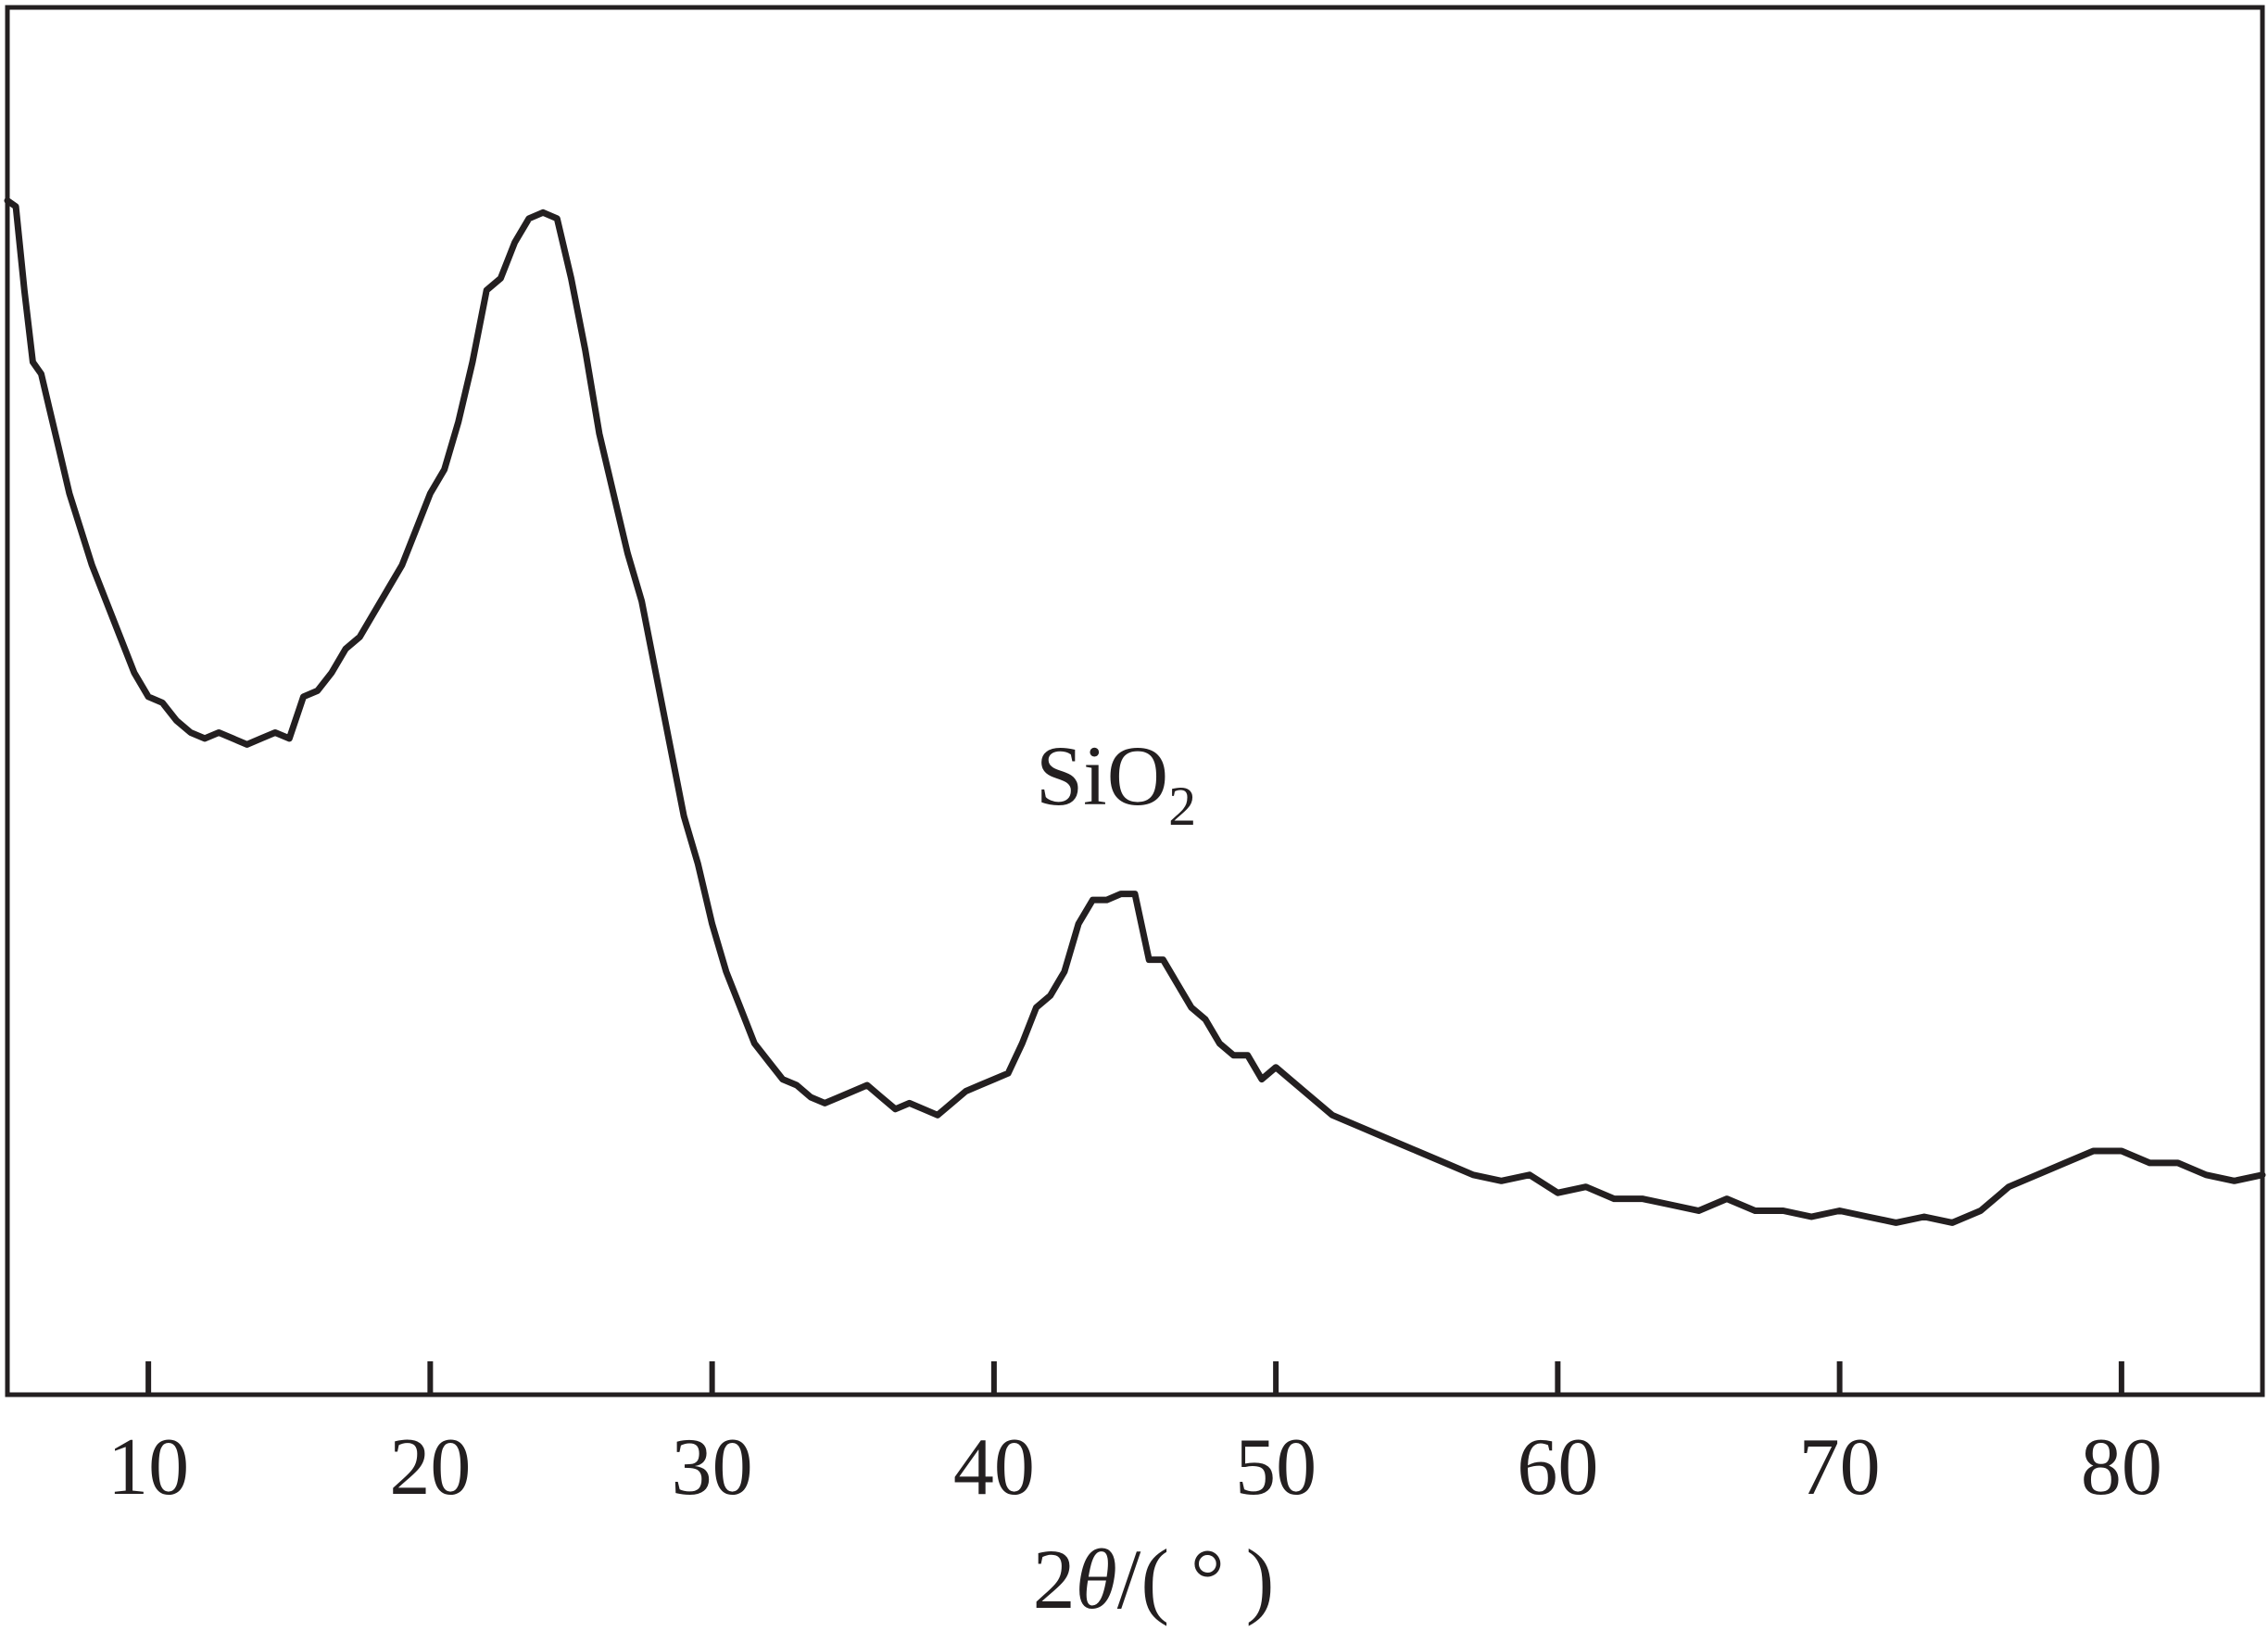  What do you see at coordinates (1054, 1579) in the screenshot?
I see `x-axis-title-prefix: 2` at bounding box center [1054, 1579].